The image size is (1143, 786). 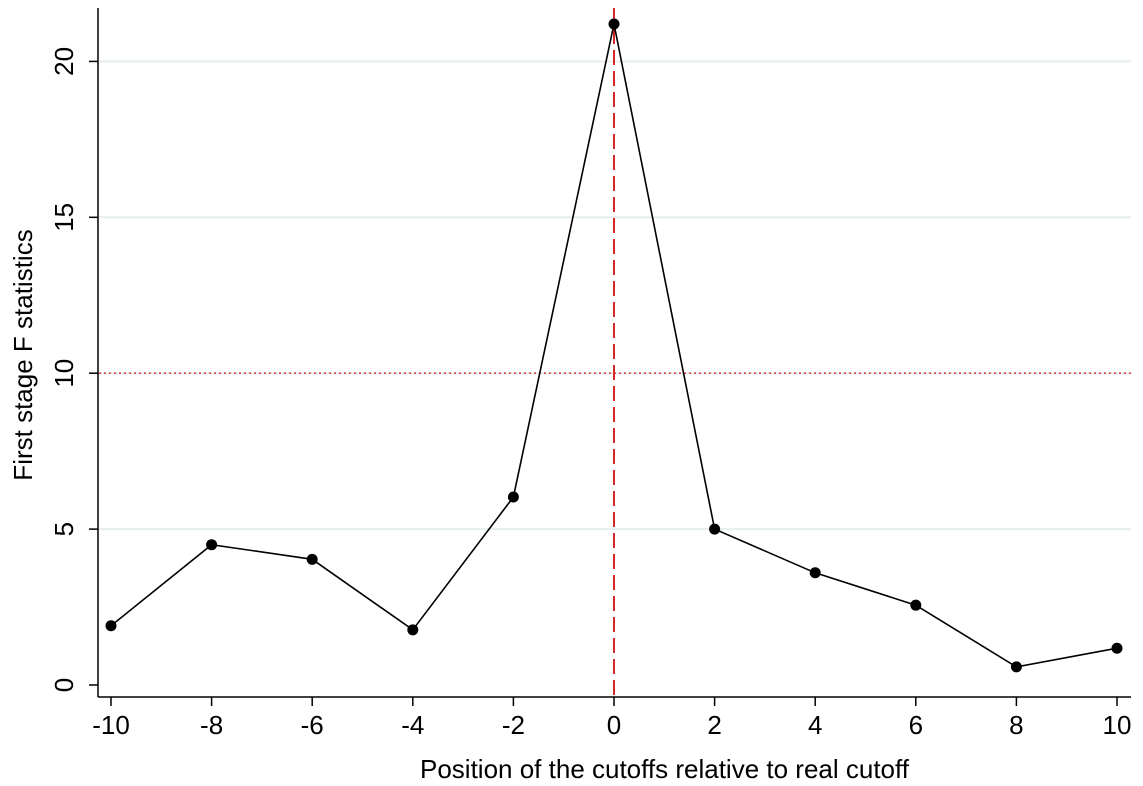 What do you see at coordinates (64, 373) in the screenshot?
I see `y-tick-label-2: 10` at bounding box center [64, 373].